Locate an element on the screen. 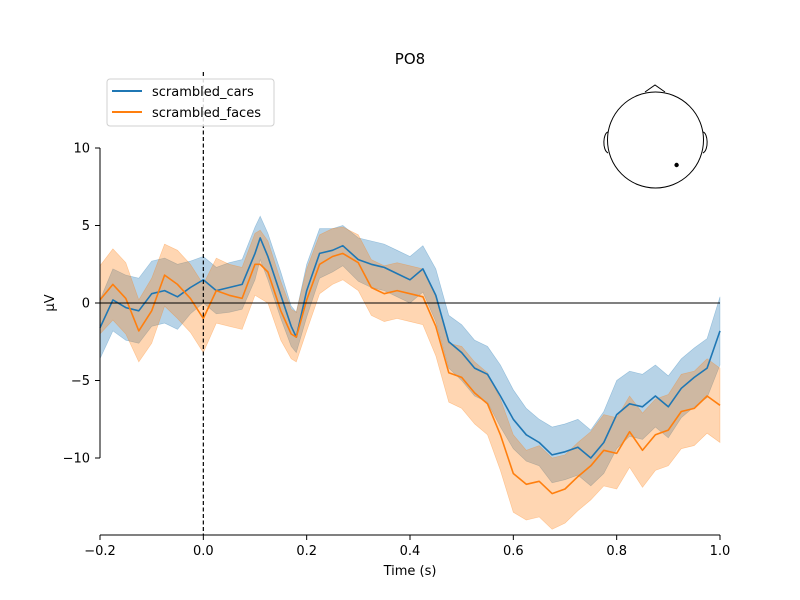 The width and height of the screenshot is (800, 600). x-axis-title: Time (s) is located at coordinates (410, 571).